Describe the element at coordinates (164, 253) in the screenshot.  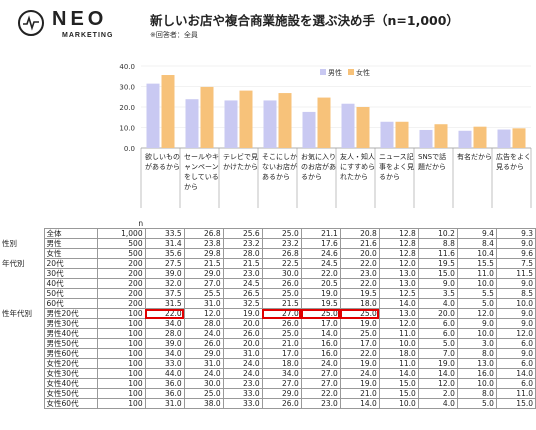
I see `table-cell: 35.6` at that location.